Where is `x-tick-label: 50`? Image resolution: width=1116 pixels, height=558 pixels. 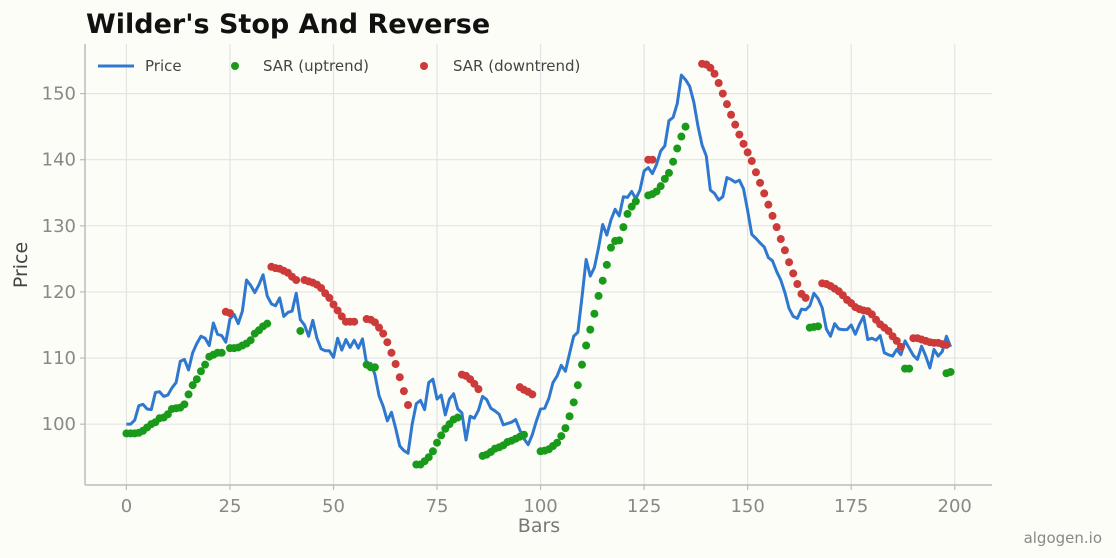
x-tick-label: 50 is located at coordinates (333, 506).